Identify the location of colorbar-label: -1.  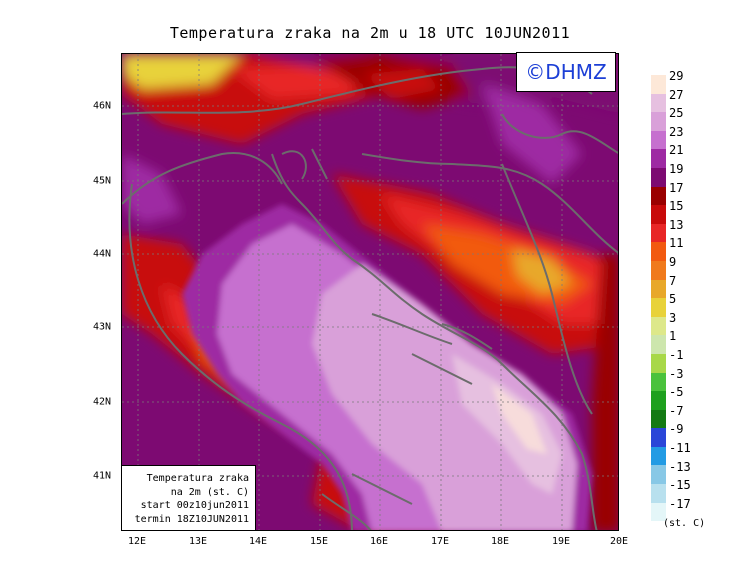
(676, 355).